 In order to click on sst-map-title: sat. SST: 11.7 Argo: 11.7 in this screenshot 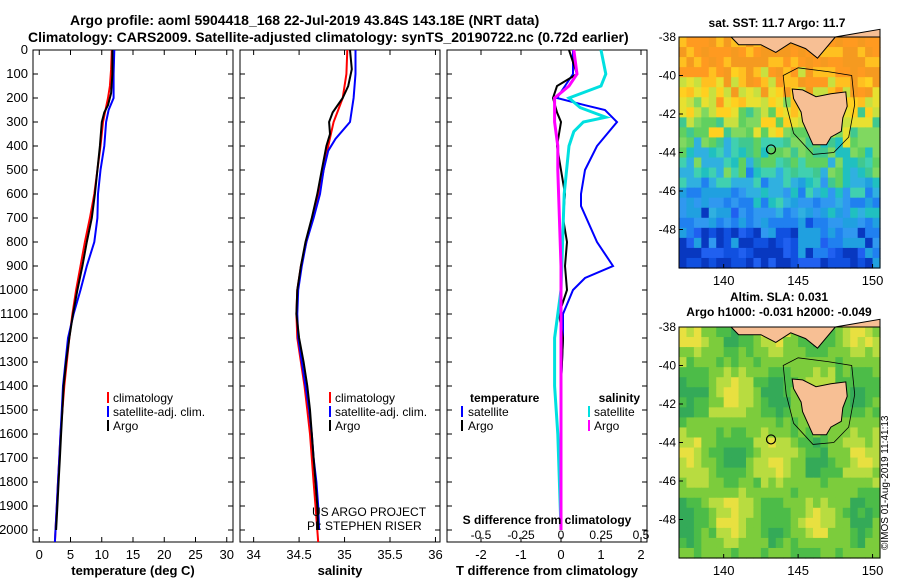, I will do `click(777, 23)`.